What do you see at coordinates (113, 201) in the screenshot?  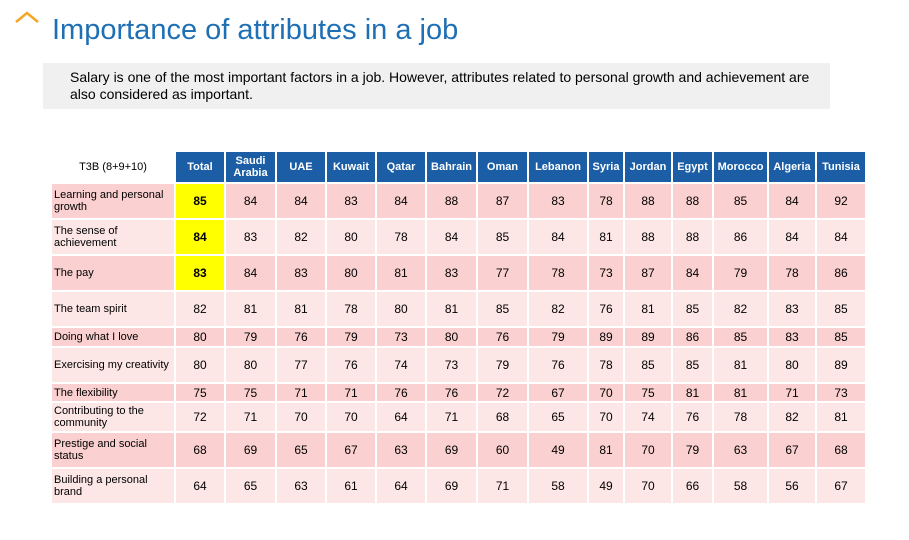 I see `row-label: Learning and personal growth` at bounding box center [113, 201].